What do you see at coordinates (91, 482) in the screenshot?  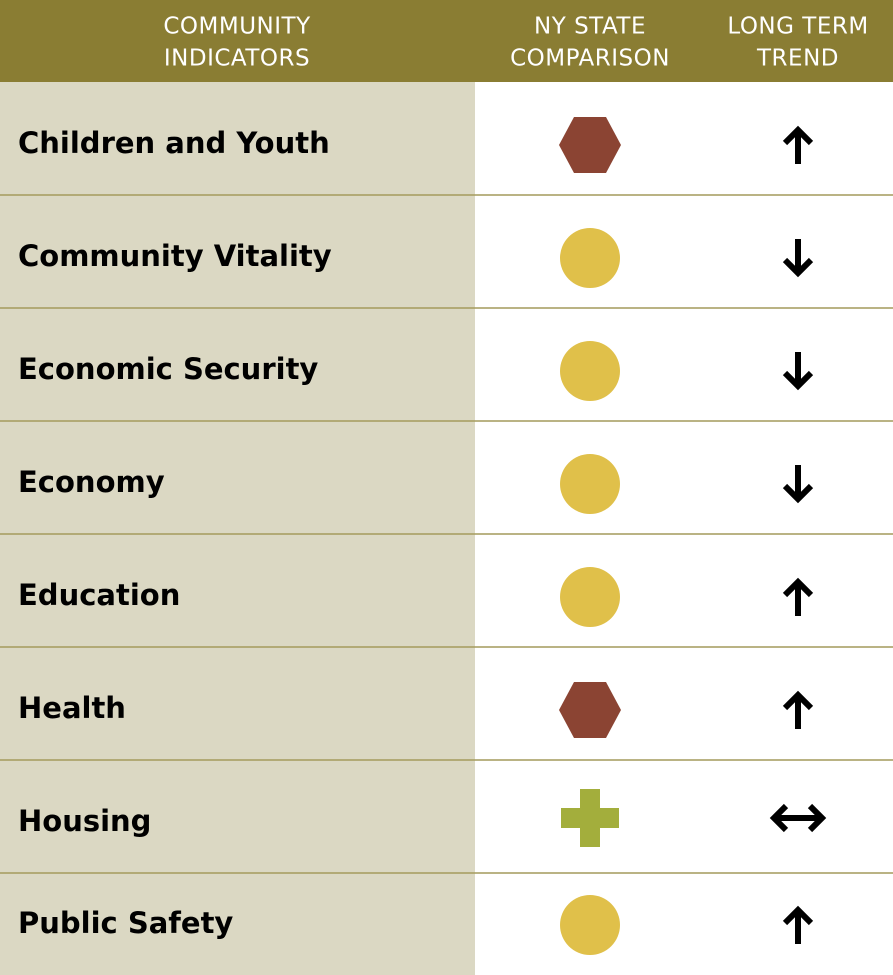 I see `row-label: Economy` at bounding box center [91, 482].